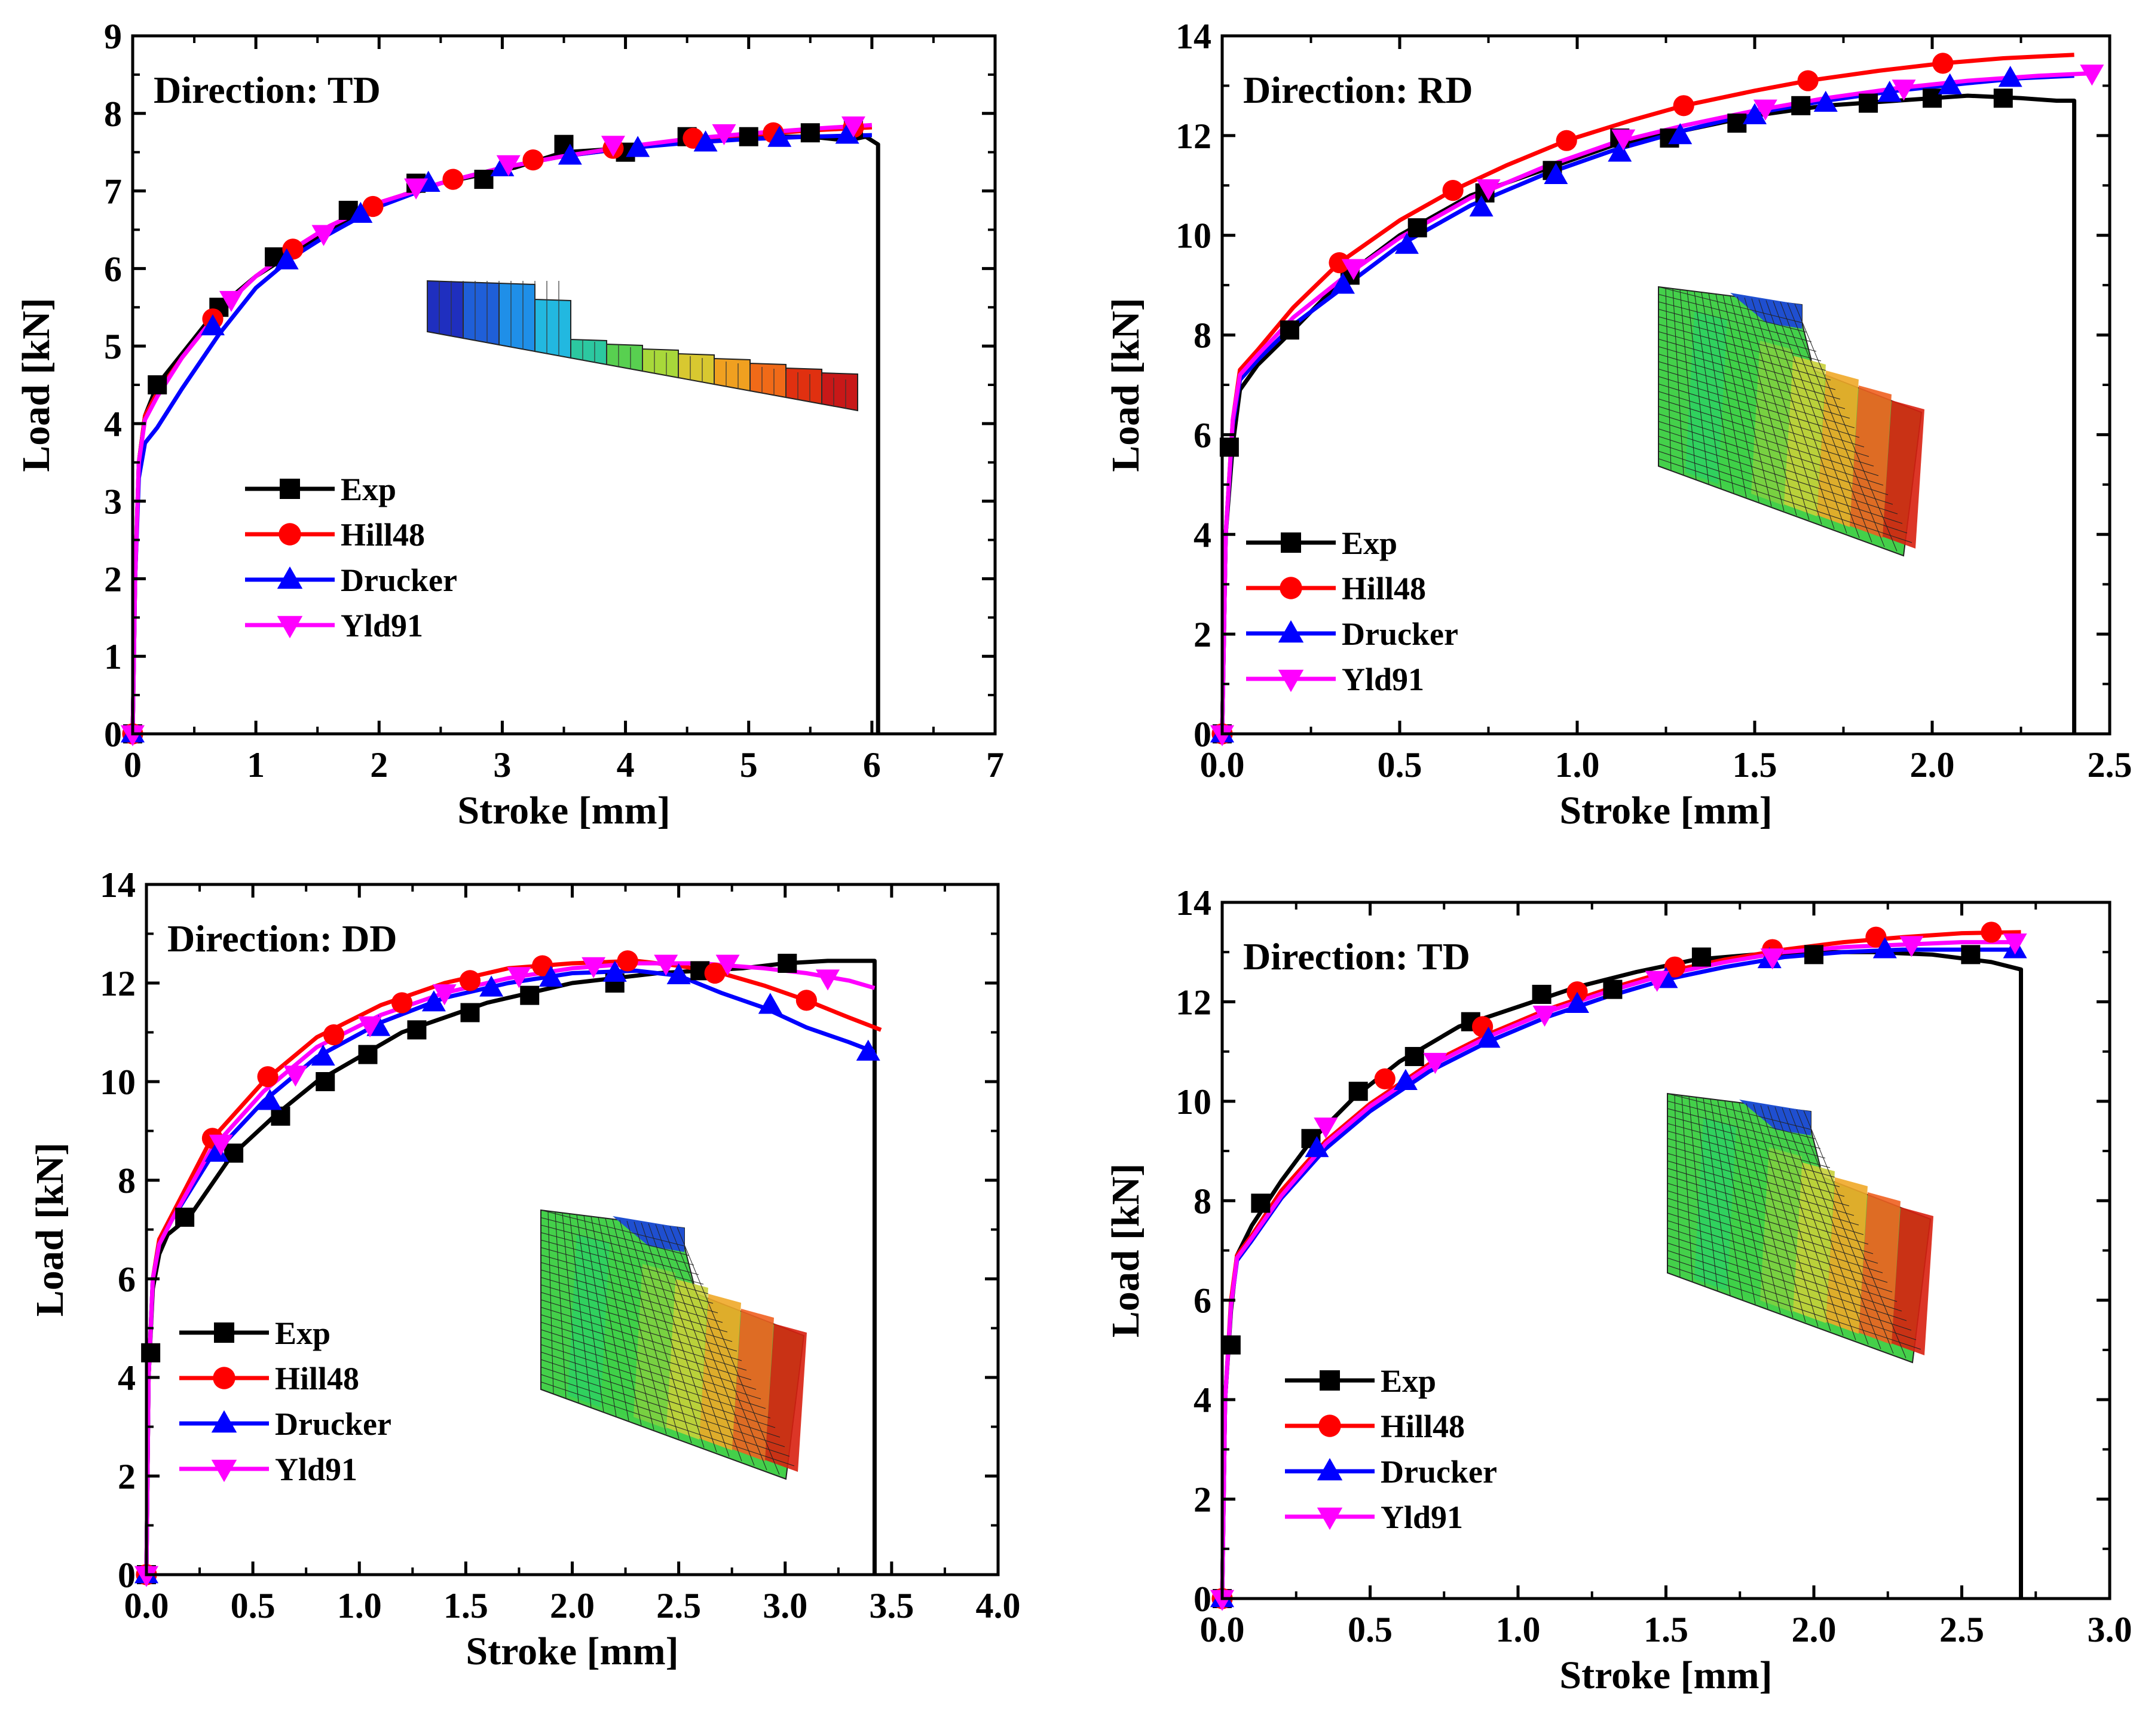  I want to click on x-tick-label: 2.0, so click(572, 1605).